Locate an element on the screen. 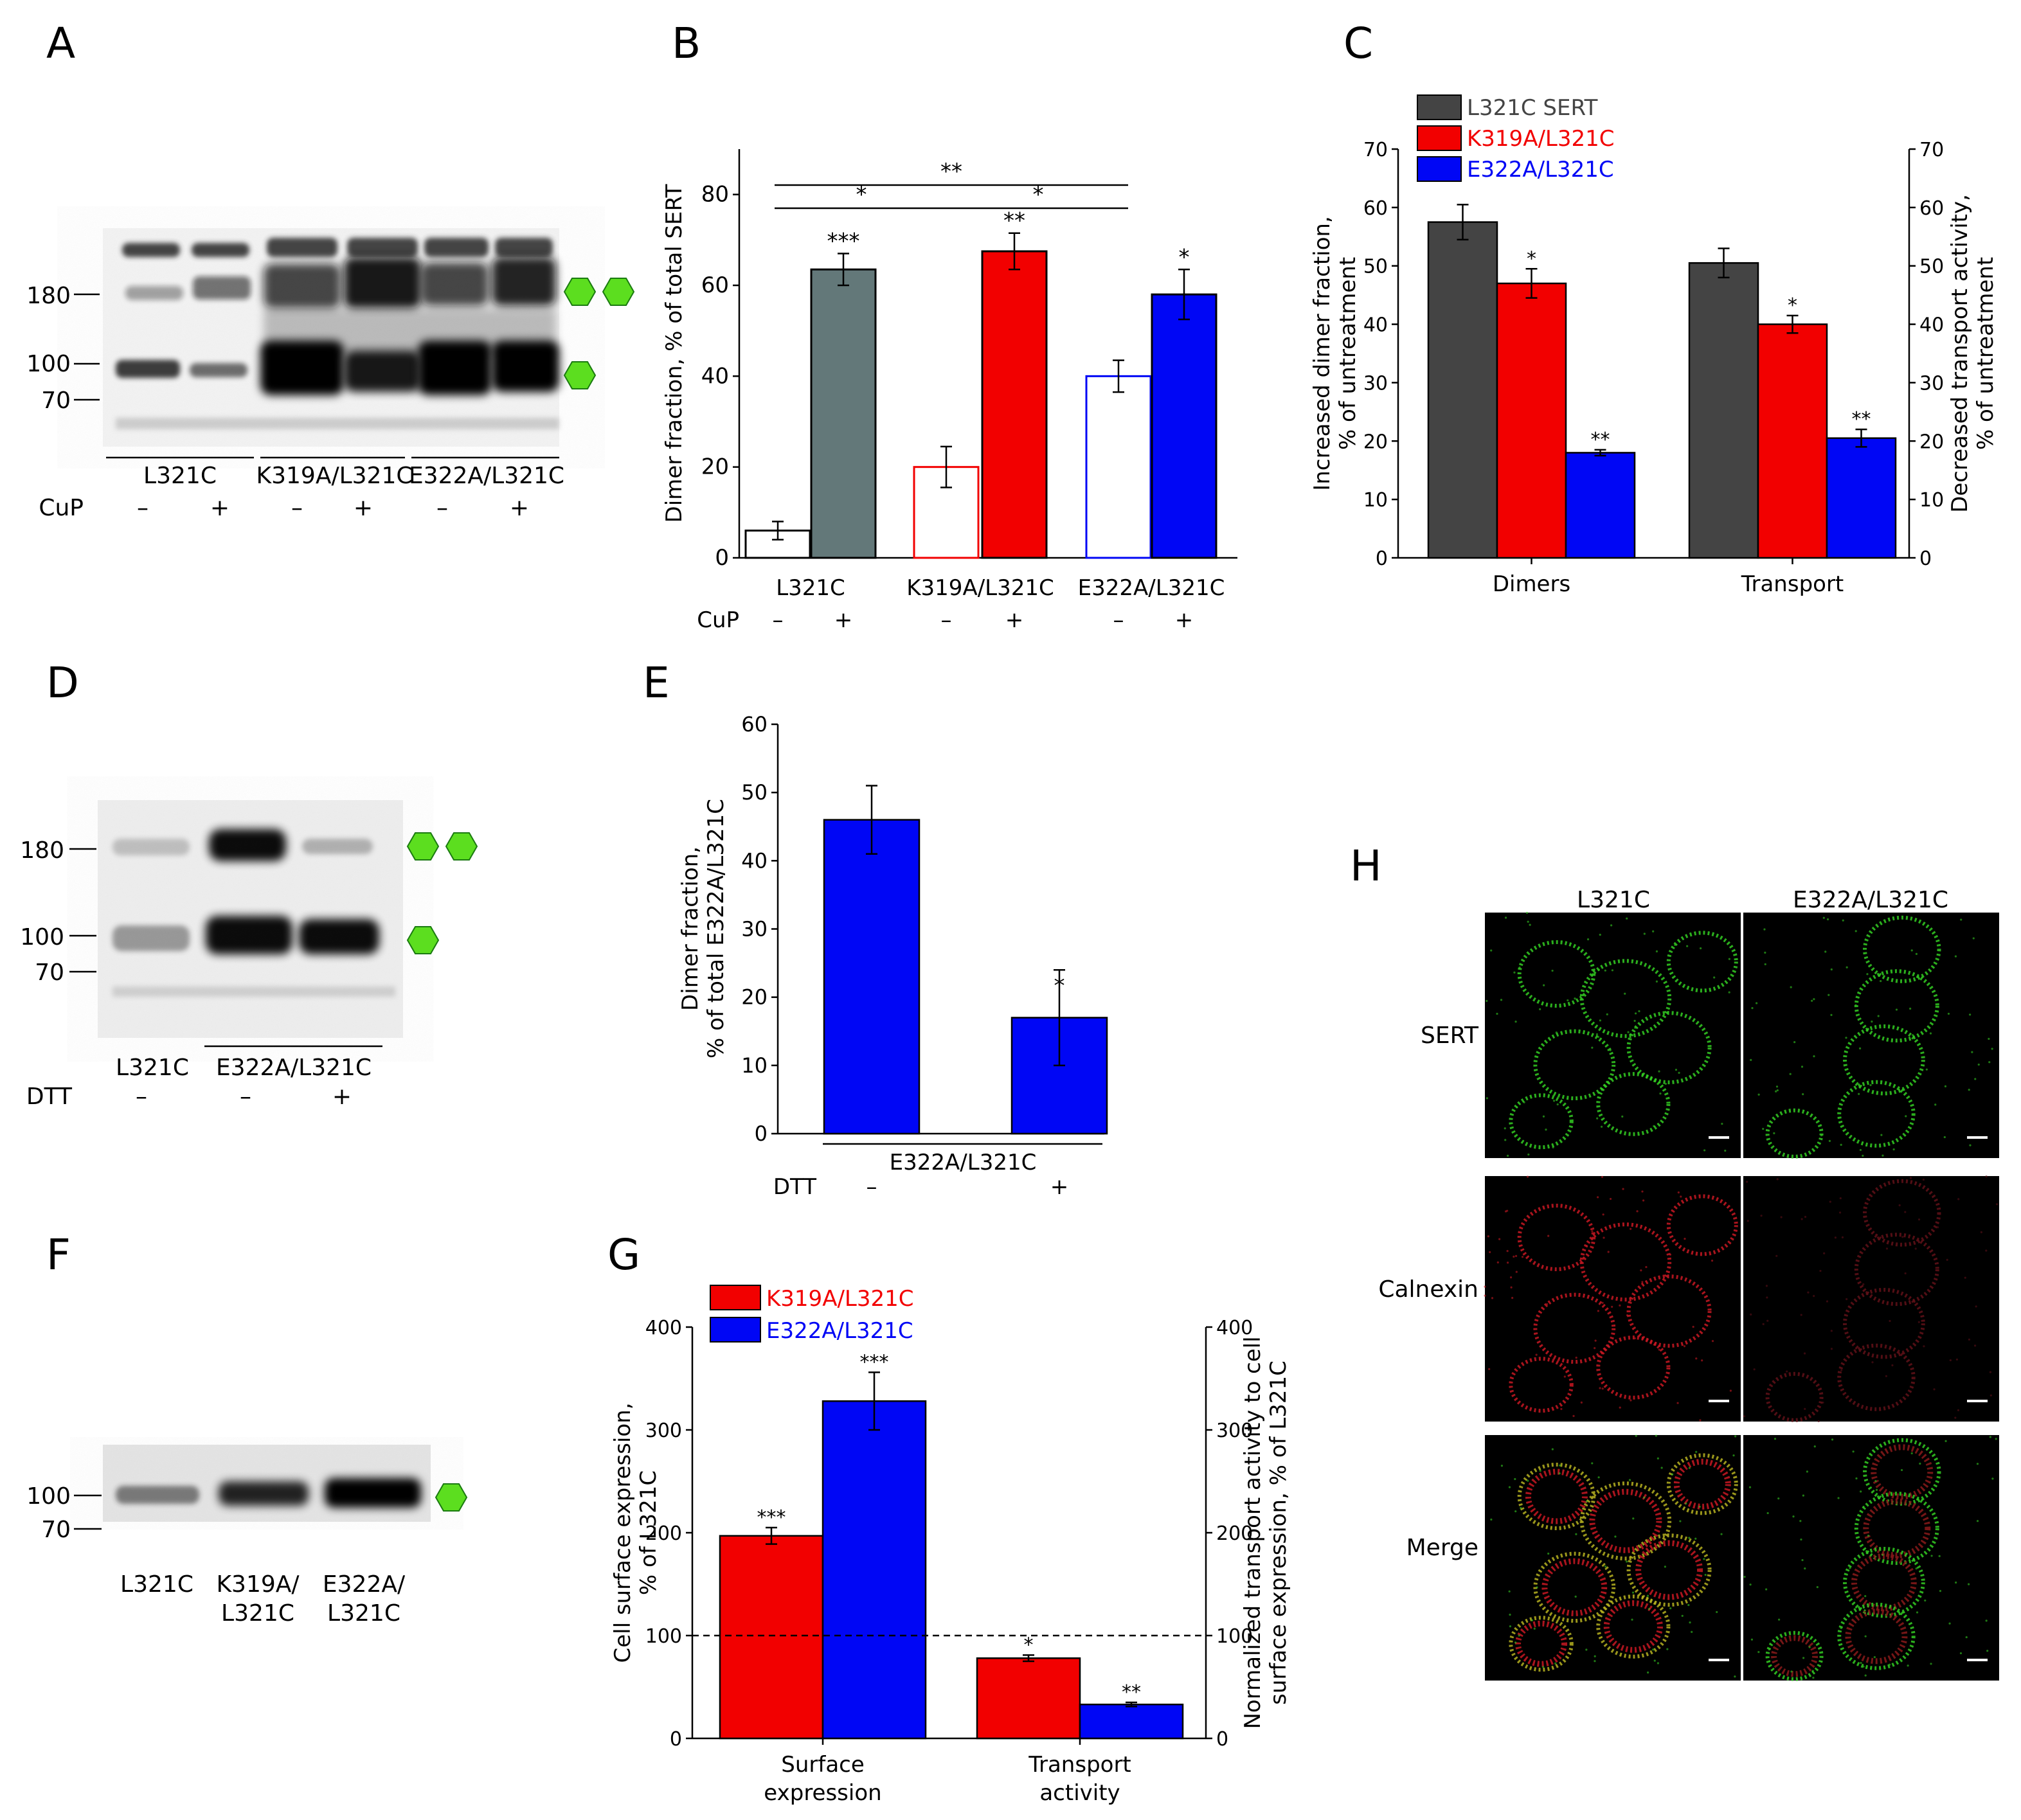 The width and height of the screenshot is (2021, 1820). western-blot-a is located at coordinates (331, 337).